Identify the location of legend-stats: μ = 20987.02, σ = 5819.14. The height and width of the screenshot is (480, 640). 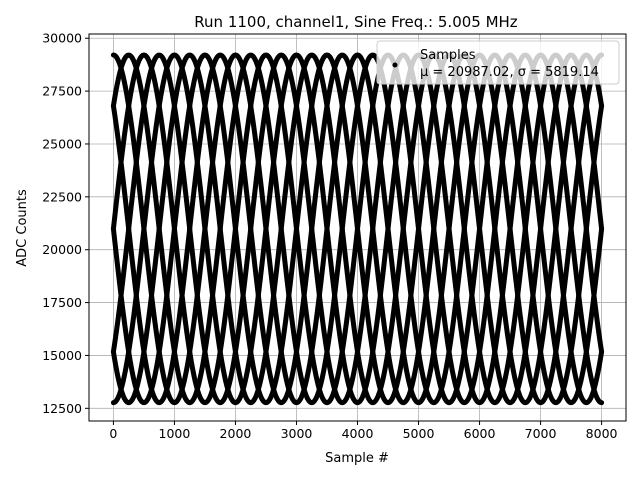
(509, 72).